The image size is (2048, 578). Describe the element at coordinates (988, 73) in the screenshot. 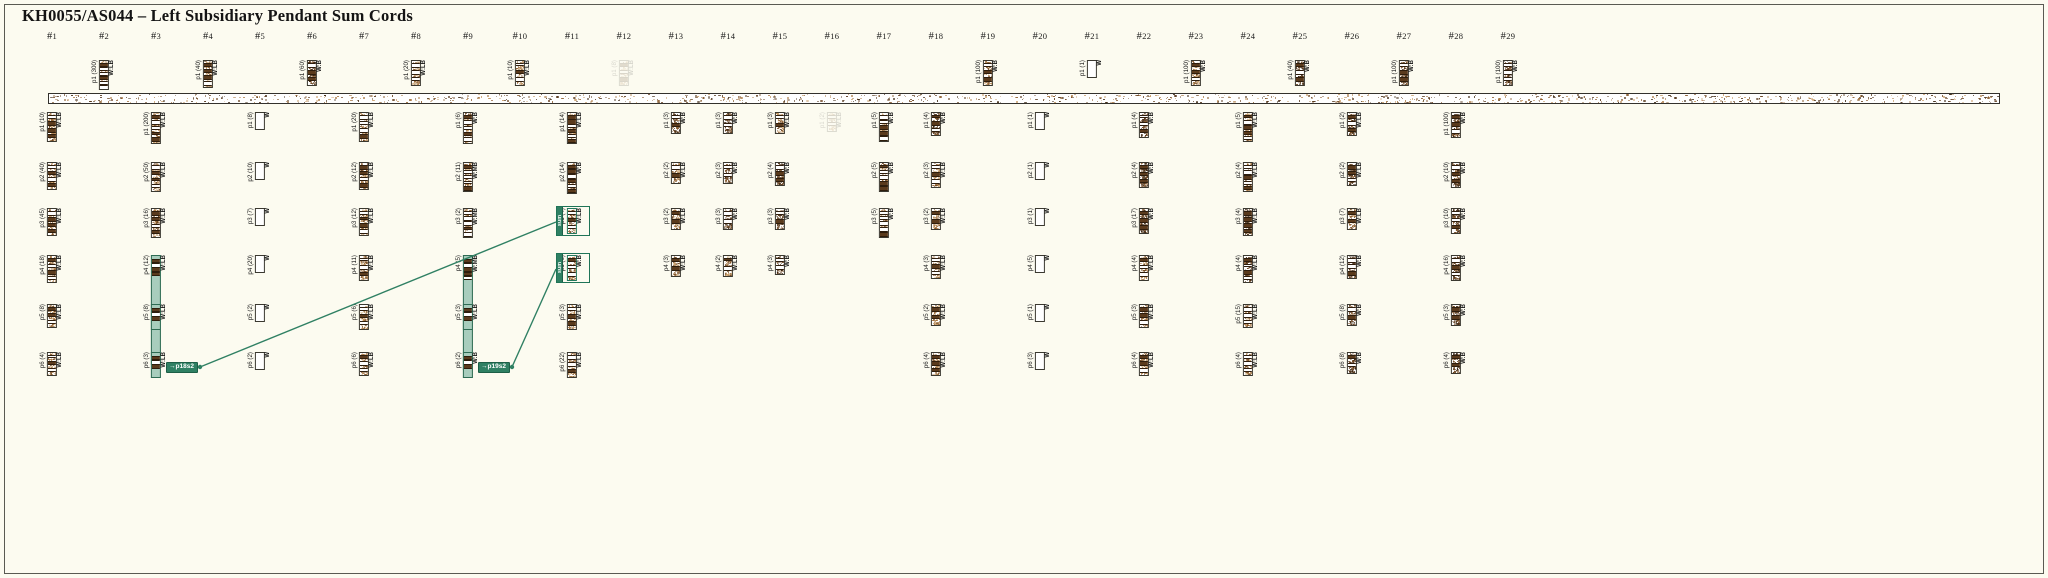

I see `cord-19-above: p1 (100) W:B` at that location.